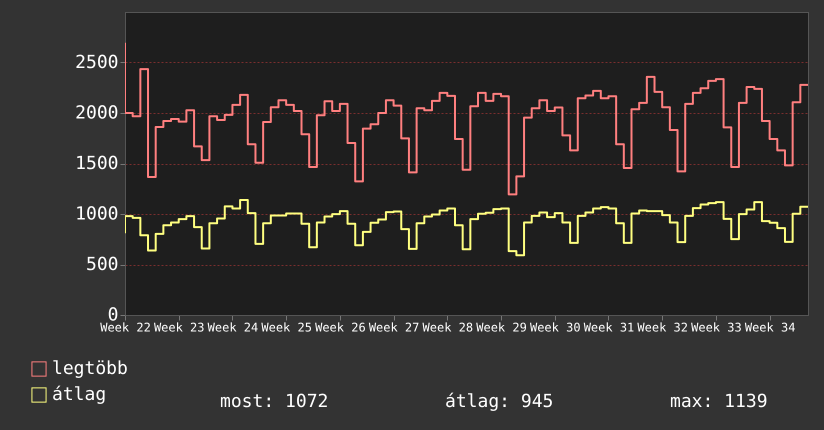 Image resolution: width=824 pixels, height=430 pixels. What do you see at coordinates (394, 327) in the screenshot?
I see `x-tick-label: Week 27` at bounding box center [394, 327].